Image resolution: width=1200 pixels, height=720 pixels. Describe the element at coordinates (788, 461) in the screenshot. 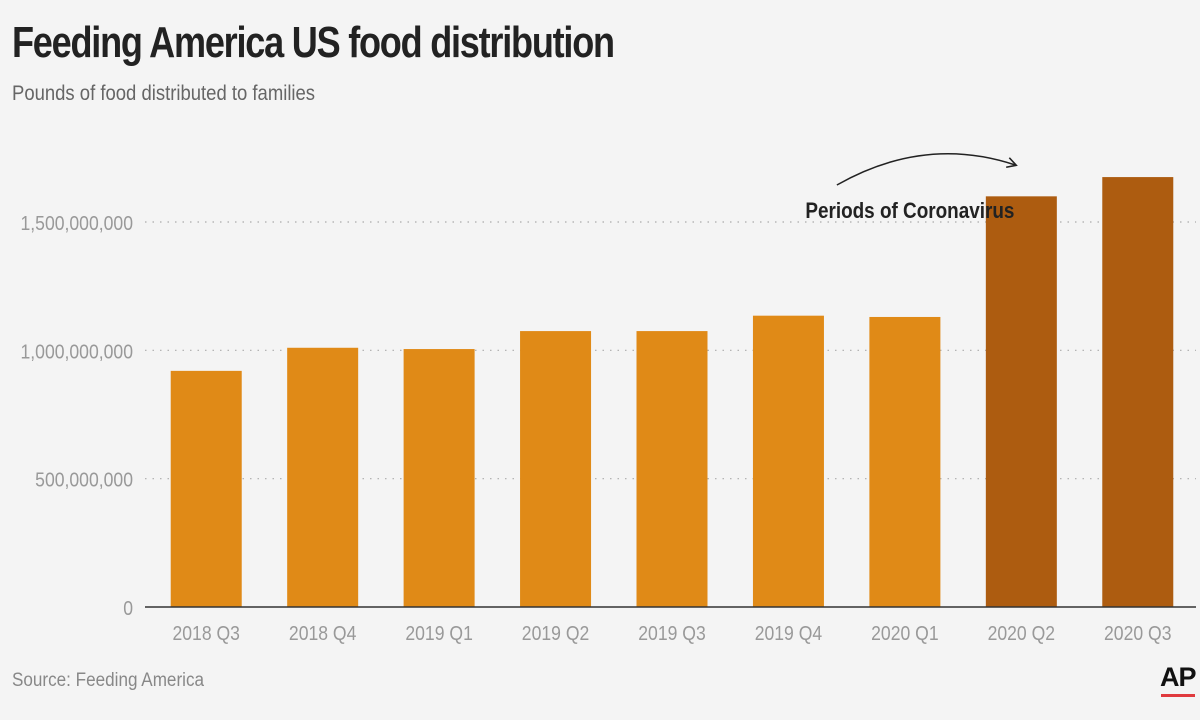

I see `bar-2019-q4` at that location.